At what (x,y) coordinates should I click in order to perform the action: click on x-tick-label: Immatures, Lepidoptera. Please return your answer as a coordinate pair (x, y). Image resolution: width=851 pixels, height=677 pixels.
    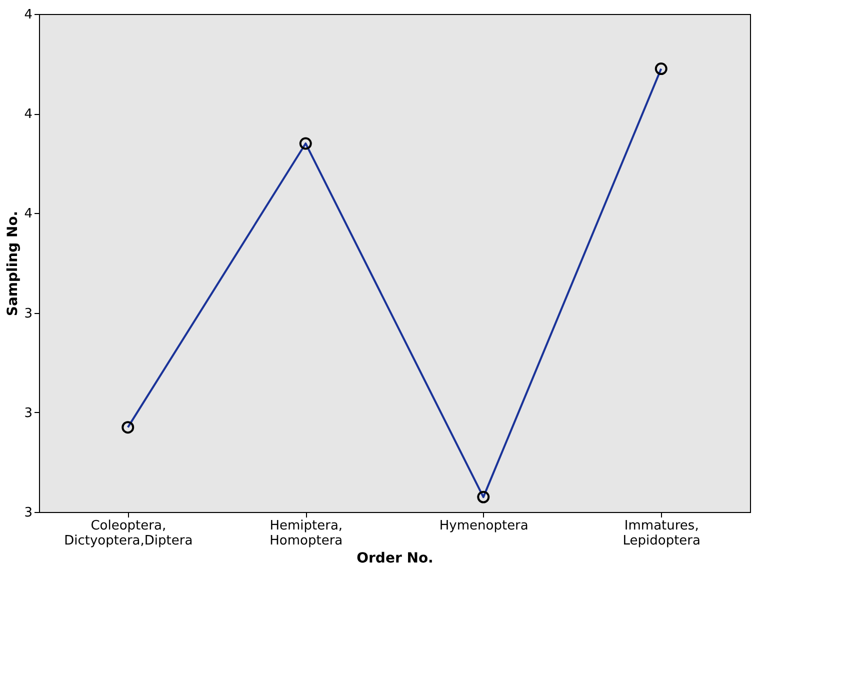
    Looking at the image, I should click on (661, 533).